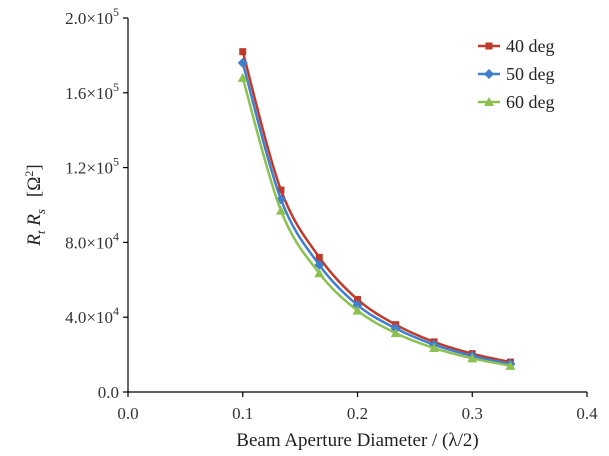 The width and height of the screenshot is (609, 456). What do you see at coordinates (108, 392) in the screenshot?
I see `y-tick-label: 0.0` at bounding box center [108, 392].